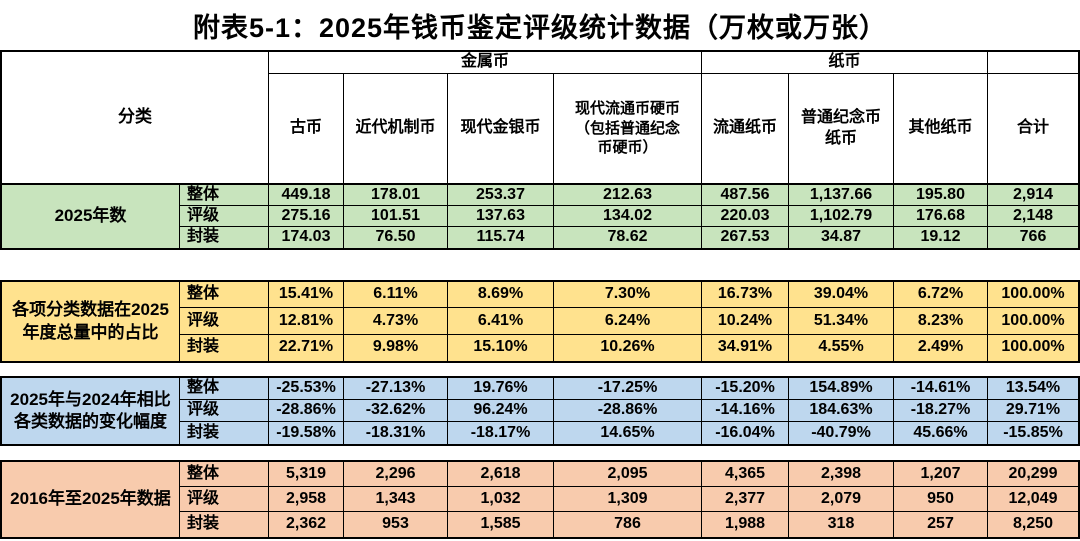 The image size is (1080, 541). I want to click on data-cell: 8.23%, so click(941, 321).